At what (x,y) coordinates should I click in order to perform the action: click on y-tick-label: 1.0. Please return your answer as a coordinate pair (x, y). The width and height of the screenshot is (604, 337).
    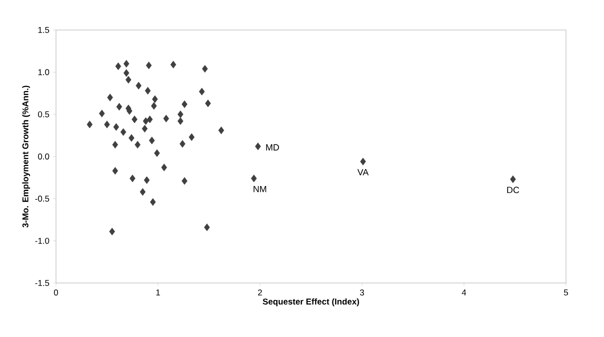
    Looking at the image, I should click on (44, 72).